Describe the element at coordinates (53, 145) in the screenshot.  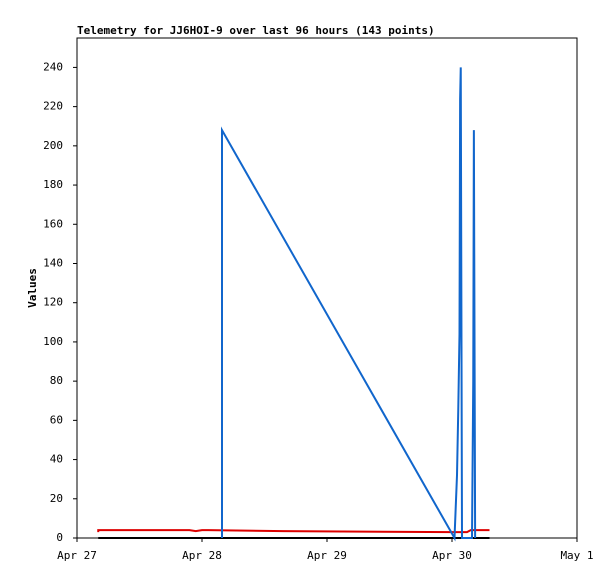
I see `y-tick-label: 200` at that location.